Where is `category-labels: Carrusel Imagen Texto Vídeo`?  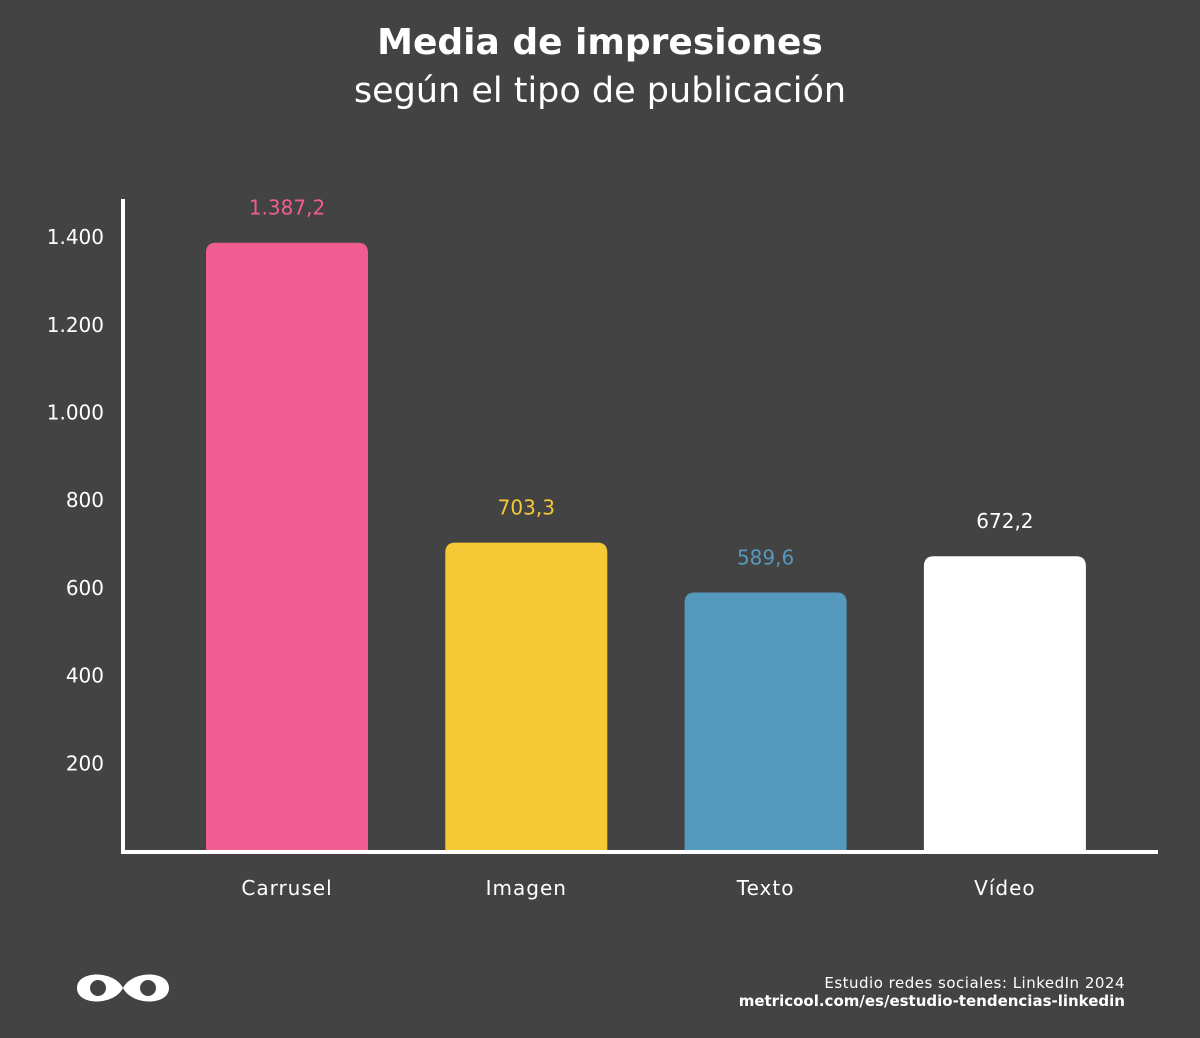 category-labels: Carrusel Imagen Texto Vídeo is located at coordinates (638, 888).